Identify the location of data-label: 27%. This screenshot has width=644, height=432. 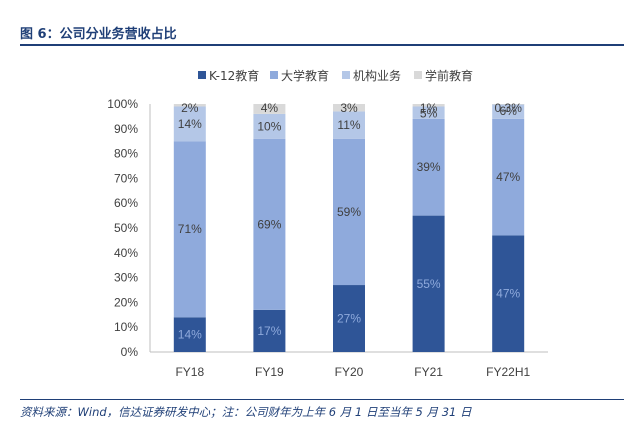
(349, 319).